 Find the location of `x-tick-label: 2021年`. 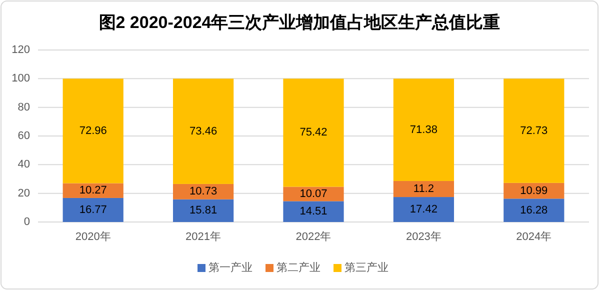

x-tick-label: 2021年 is located at coordinates (204, 237).